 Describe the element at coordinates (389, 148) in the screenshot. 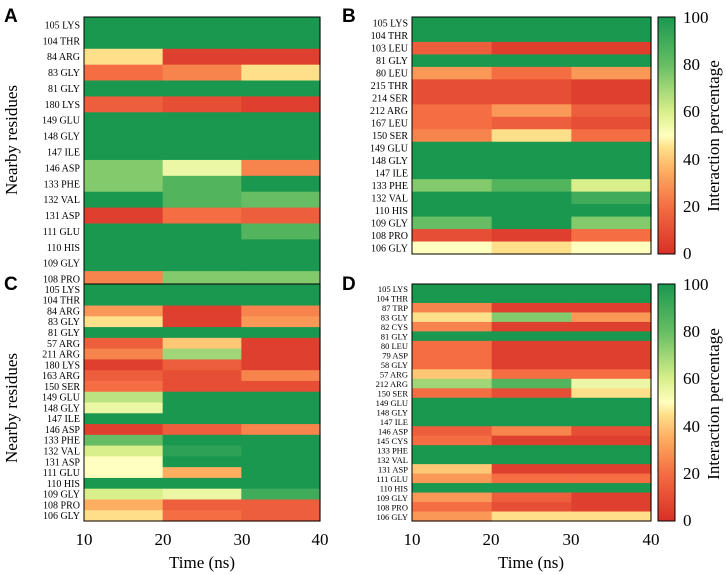

I see `row-label: 149 GLU` at that location.